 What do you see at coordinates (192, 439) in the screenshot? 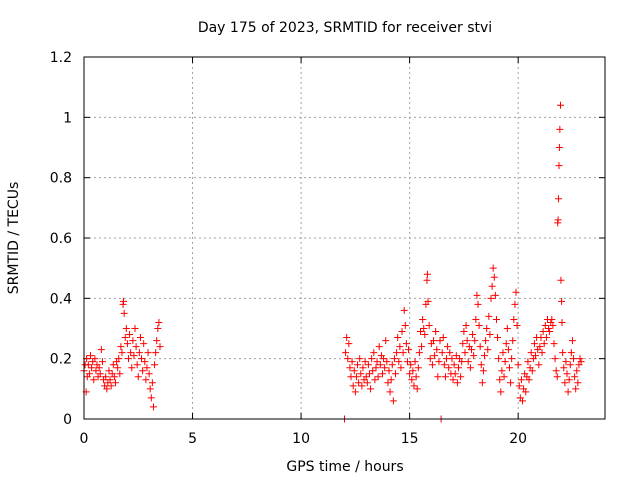
I see `x-tick-label: 5` at bounding box center [192, 439].